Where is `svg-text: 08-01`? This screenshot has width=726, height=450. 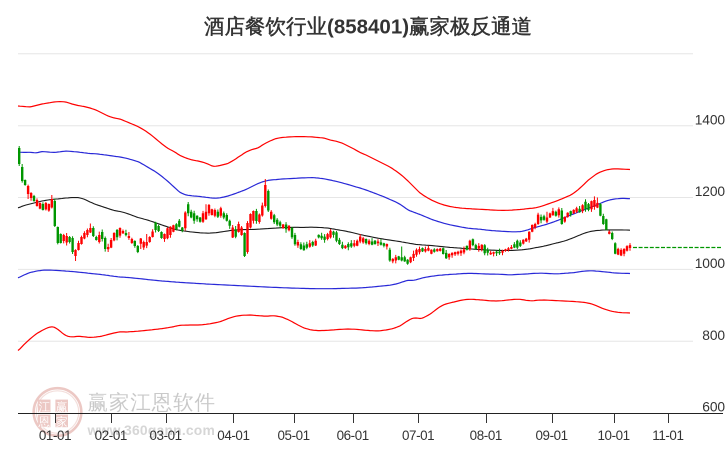
svg-text: 08-01 is located at coordinates (486, 435).